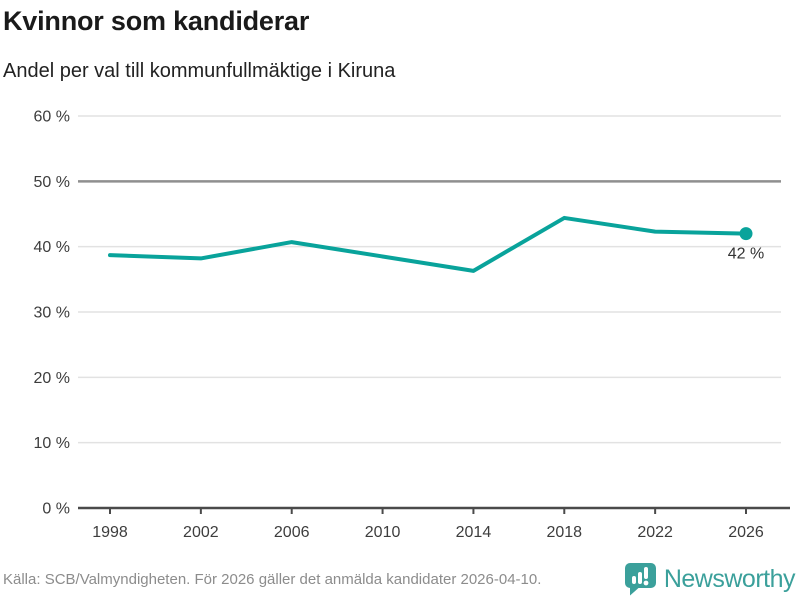 The width and height of the screenshot is (800, 600). I want to click on x-axis-label: 2022, so click(655, 532).